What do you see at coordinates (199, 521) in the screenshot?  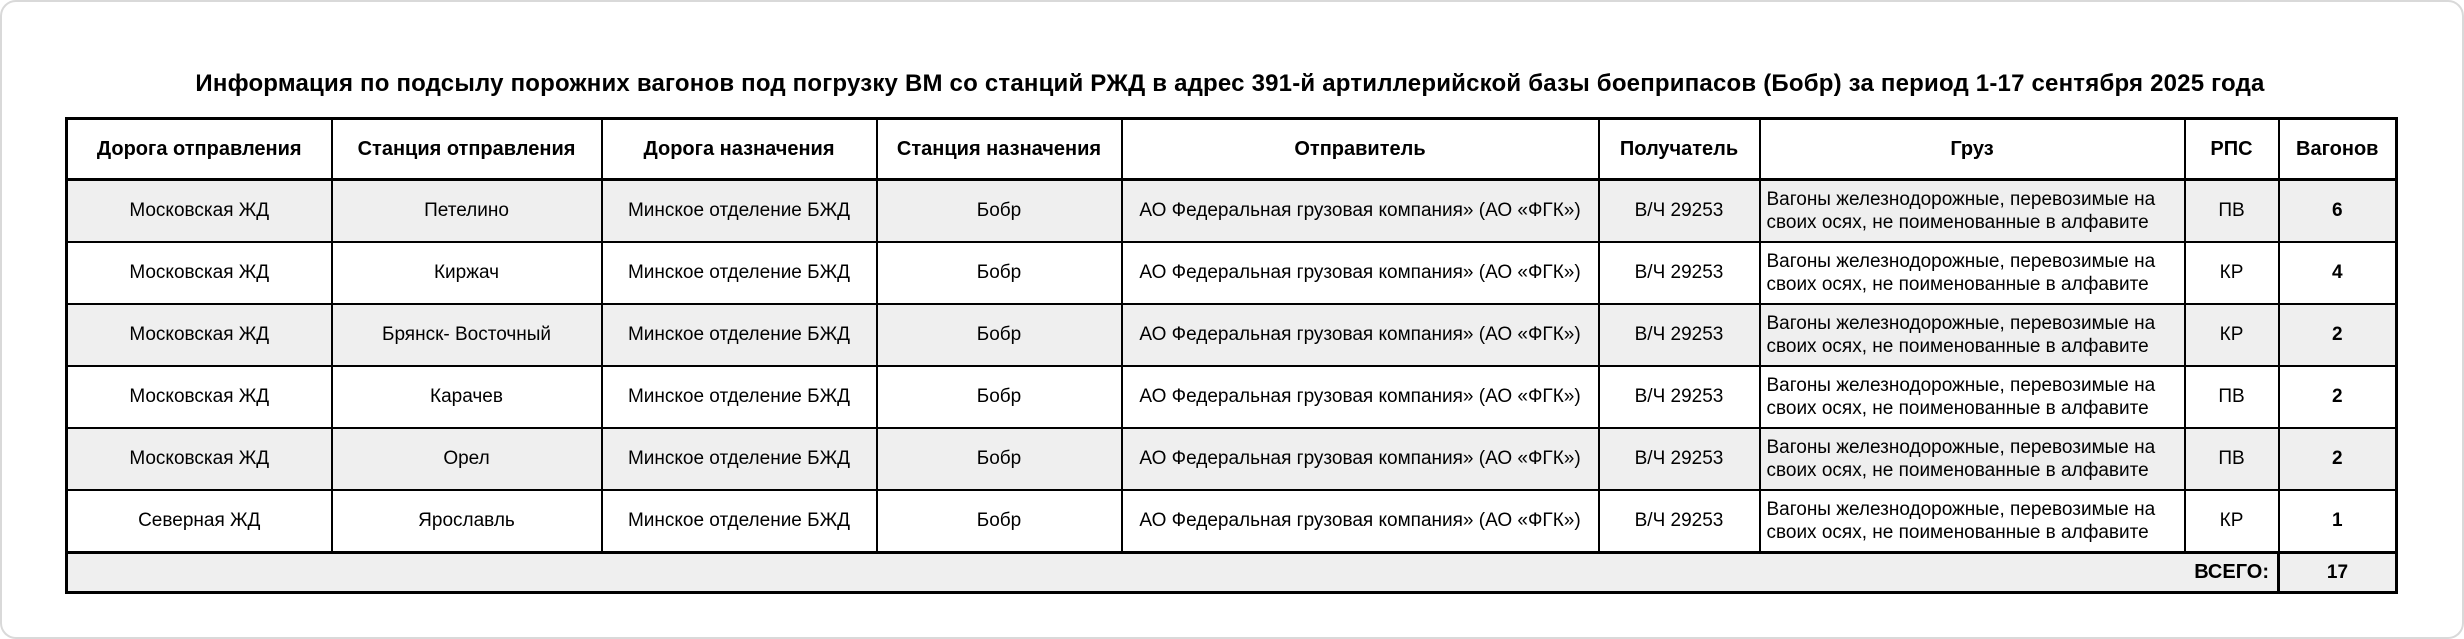 I see `cell-departure-road: Северная ЖД` at bounding box center [199, 521].